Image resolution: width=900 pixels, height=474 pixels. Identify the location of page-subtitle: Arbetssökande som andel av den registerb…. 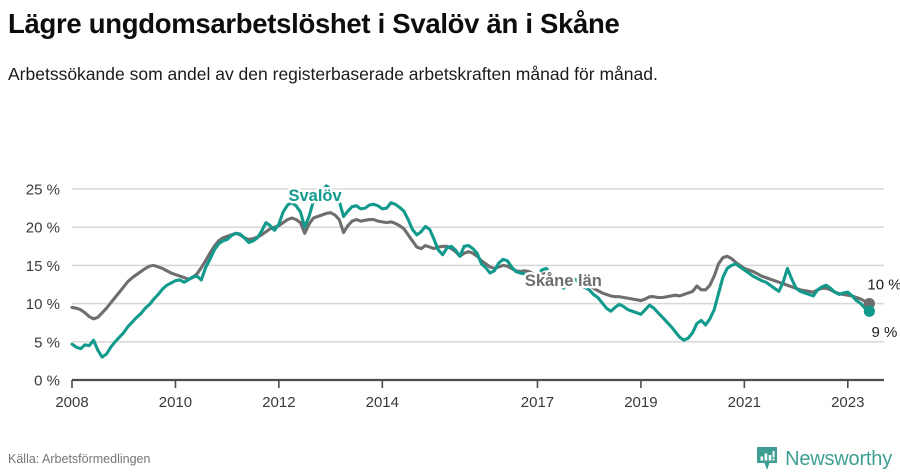
(333, 74).